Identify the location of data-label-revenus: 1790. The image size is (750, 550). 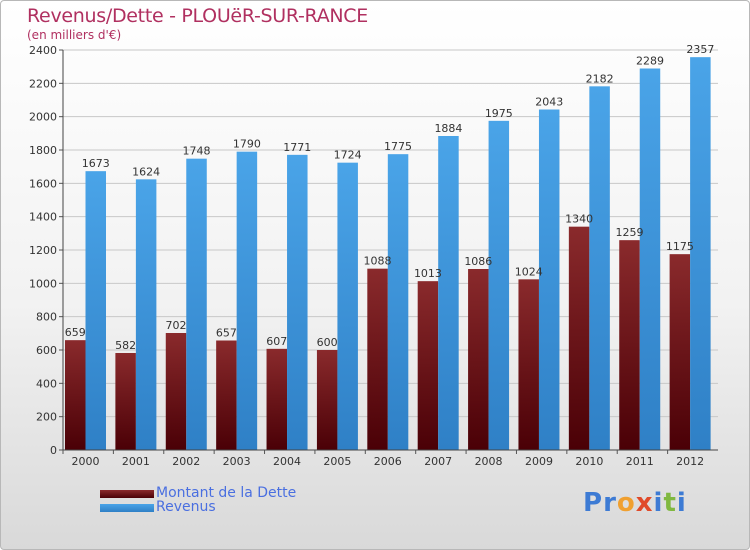
(247, 144).